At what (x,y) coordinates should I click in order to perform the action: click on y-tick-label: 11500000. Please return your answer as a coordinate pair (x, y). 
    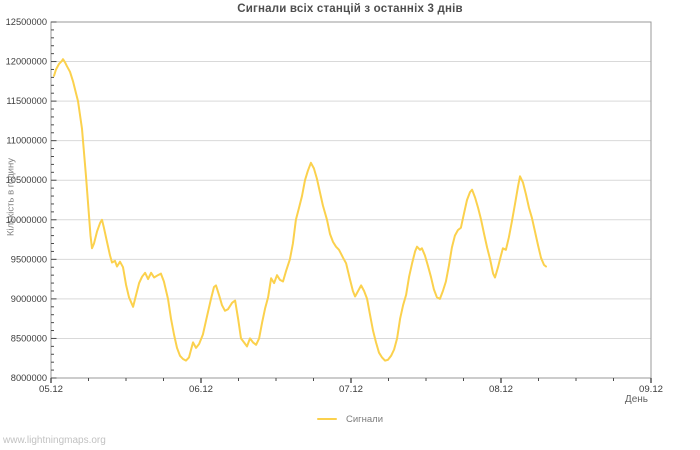
    Looking at the image, I should click on (26, 101).